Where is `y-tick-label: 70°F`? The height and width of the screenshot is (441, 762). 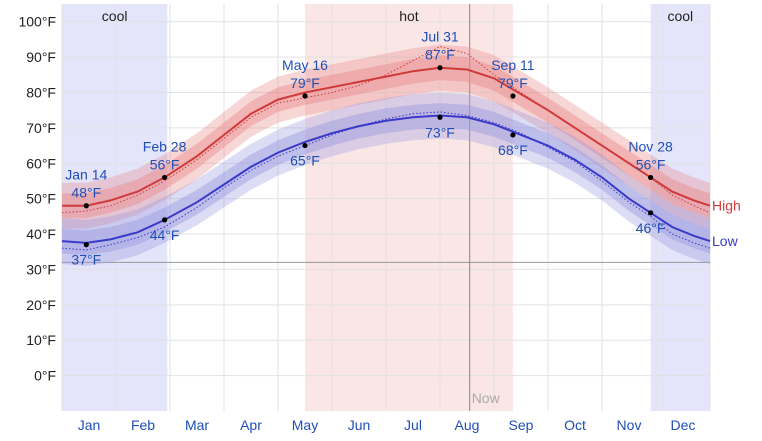
y-tick-label: 70°F is located at coordinates (41, 128).